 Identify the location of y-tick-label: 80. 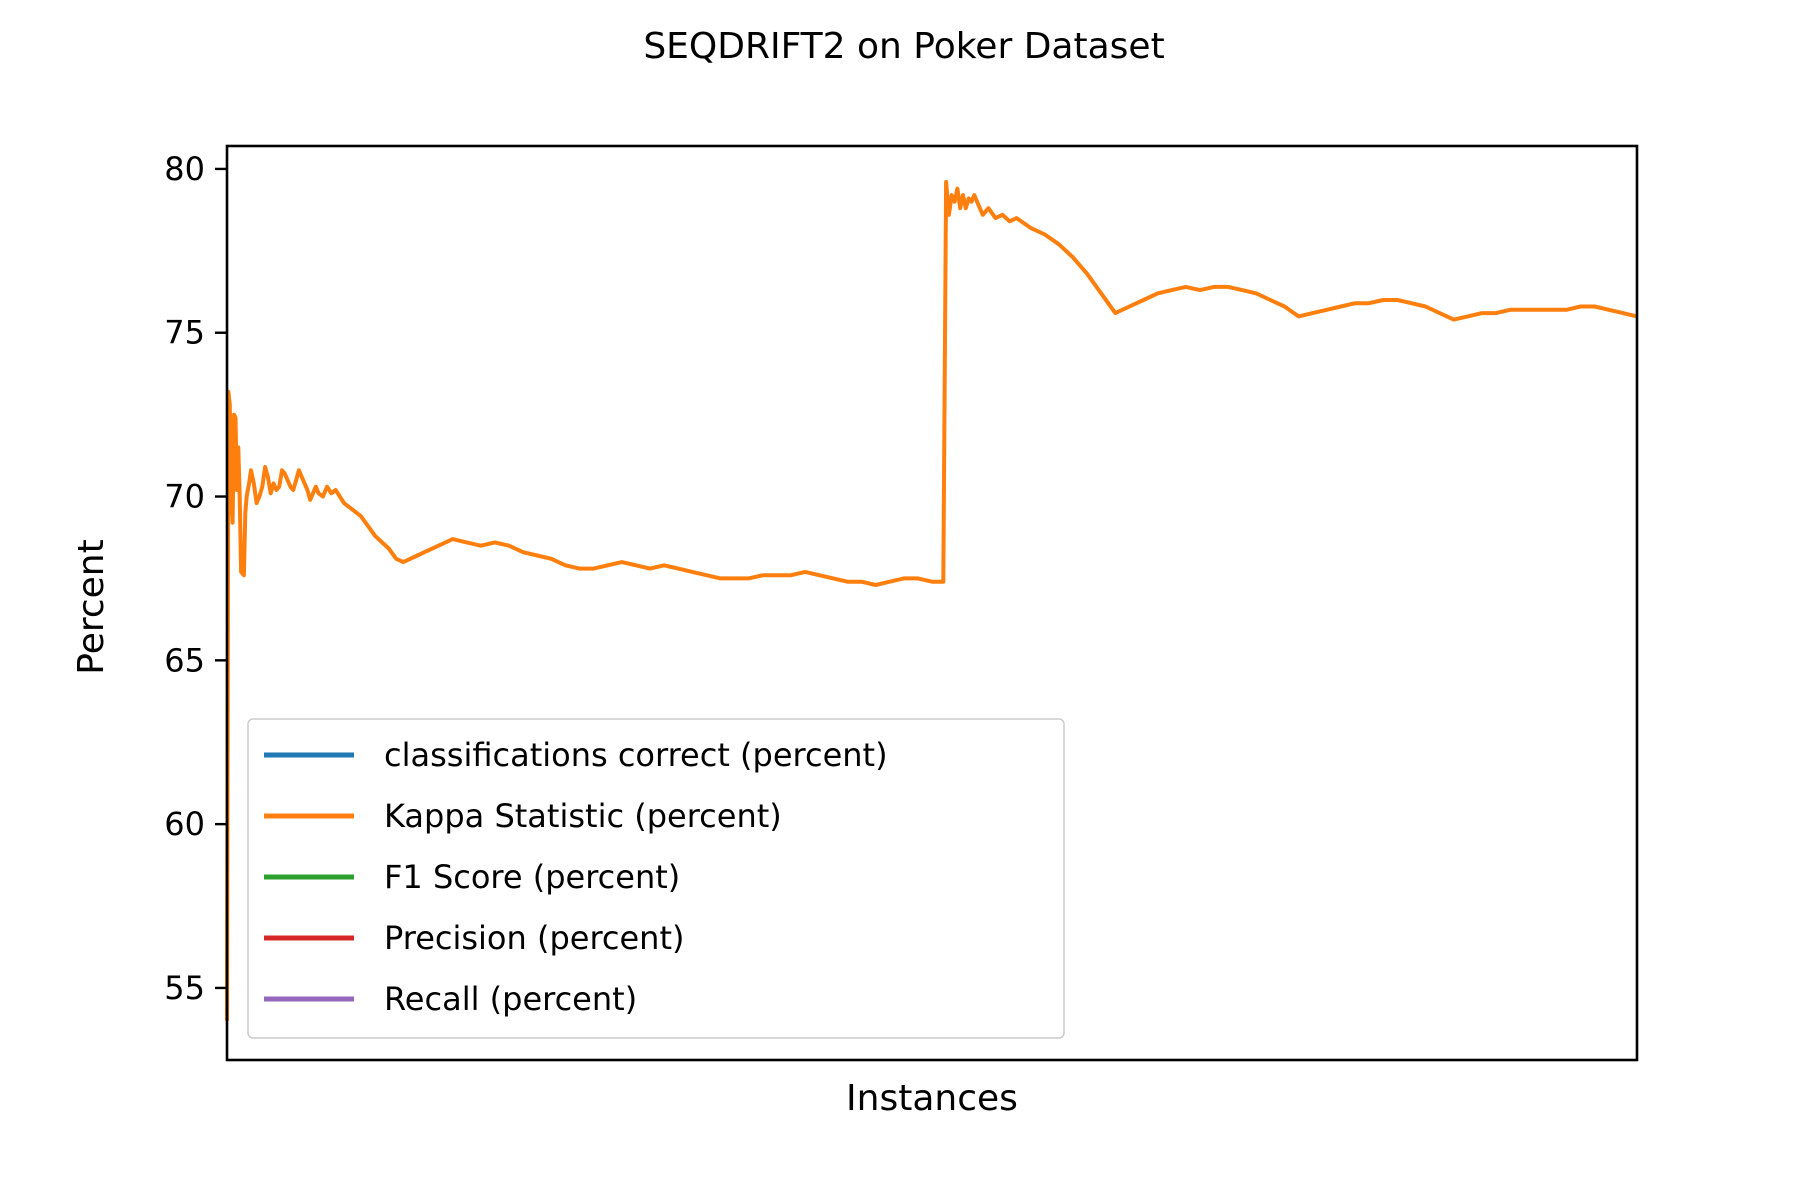
(184, 169).